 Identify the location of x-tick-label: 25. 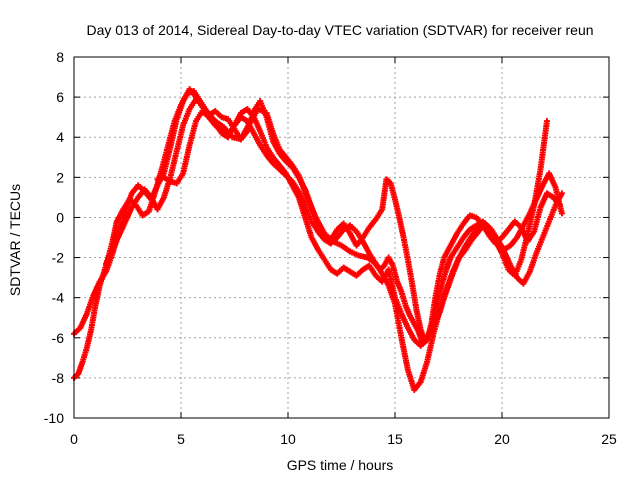
(609, 439).